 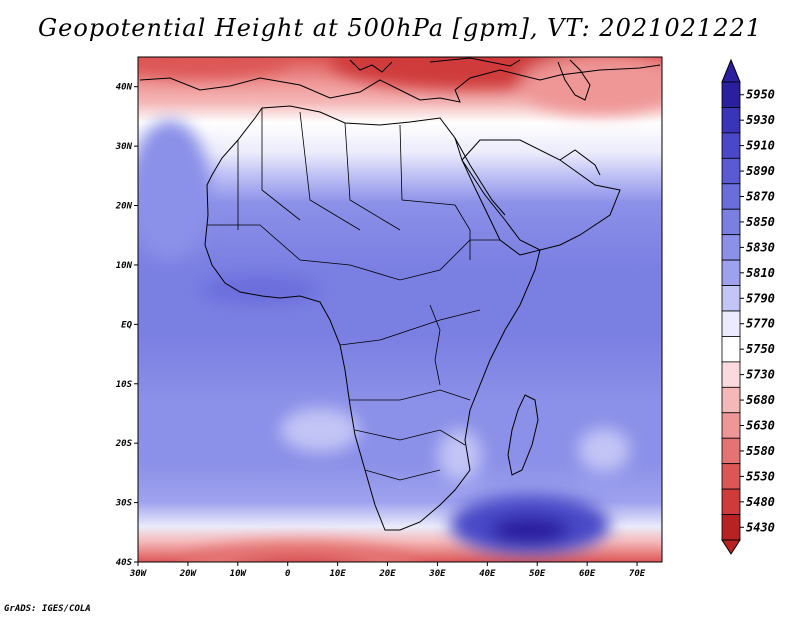 I want to click on lon-tick-label: 0, so click(x=288, y=574).